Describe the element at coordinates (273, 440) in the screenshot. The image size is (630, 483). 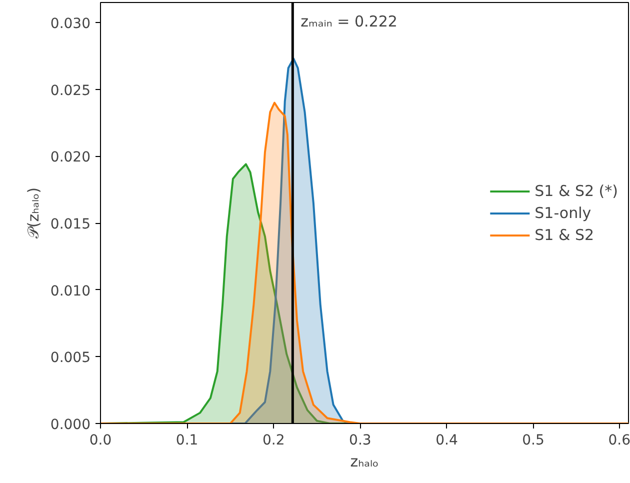
I see `x-tick-label: 0.2` at that location.